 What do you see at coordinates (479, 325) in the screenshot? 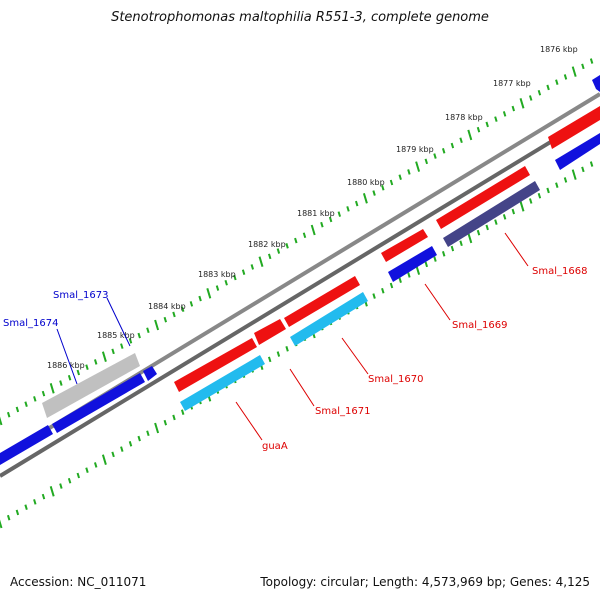
I see `gene-label: Smal_1669` at bounding box center [479, 325].